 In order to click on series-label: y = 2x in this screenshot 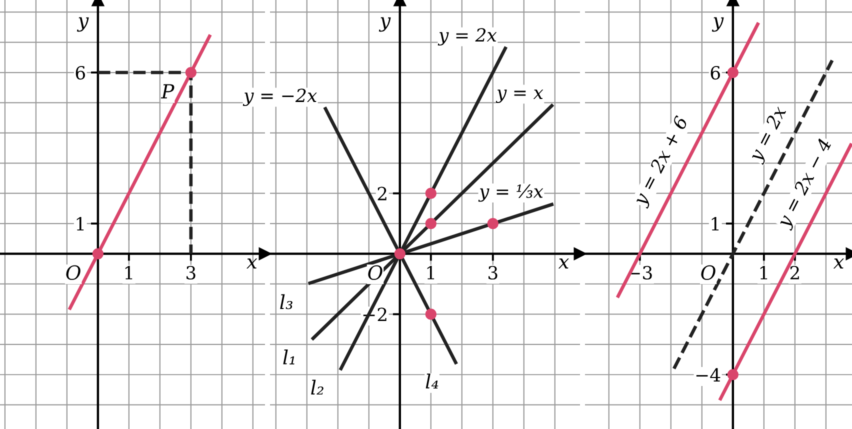, I will do `click(467, 37)`.